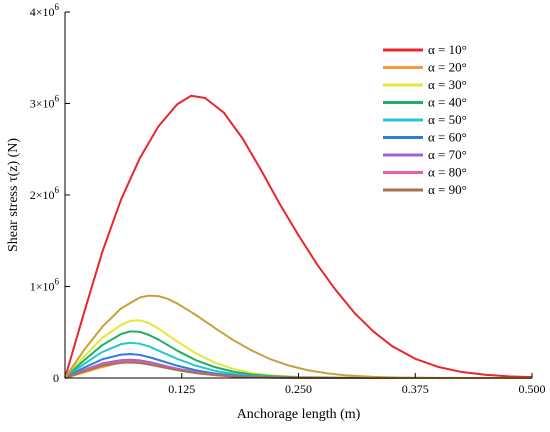 The height and width of the screenshot is (432, 550). I want to click on legend-item: α = 60°, so click(425, 137).